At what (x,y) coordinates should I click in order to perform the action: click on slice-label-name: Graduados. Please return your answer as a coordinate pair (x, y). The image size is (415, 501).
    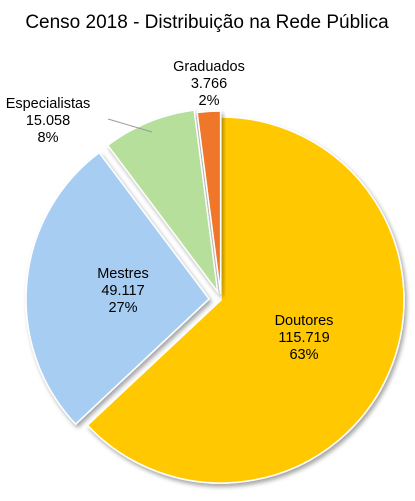
    Looking at the image, I should click on (209, 67).